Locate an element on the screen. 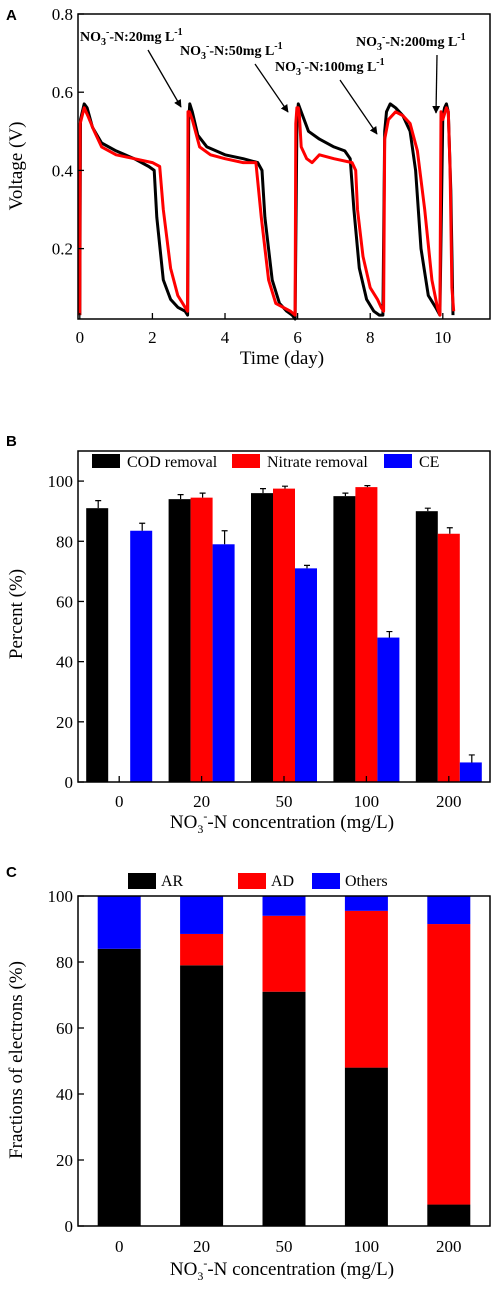 The height and width of the screenshot is (1289, 500). legend-label-cod-removal: COD removal is located at coordinates (172, 462).